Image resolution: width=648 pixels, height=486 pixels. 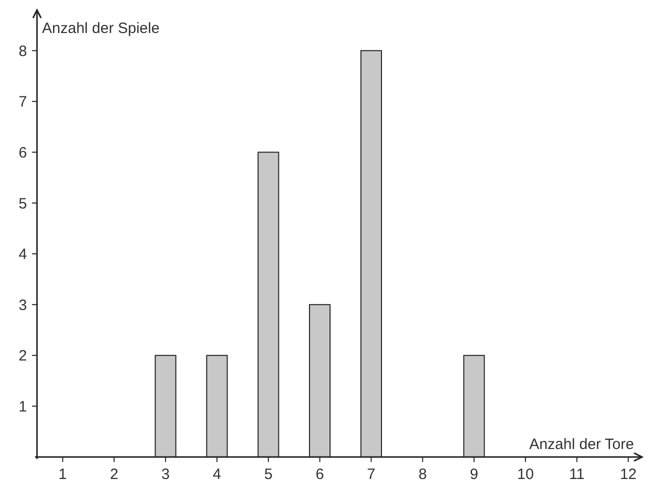 What do you see at coordinates (320, 474) in the screenshot?
I see `x-tick-label: 6` at bounding box center [320, 474].